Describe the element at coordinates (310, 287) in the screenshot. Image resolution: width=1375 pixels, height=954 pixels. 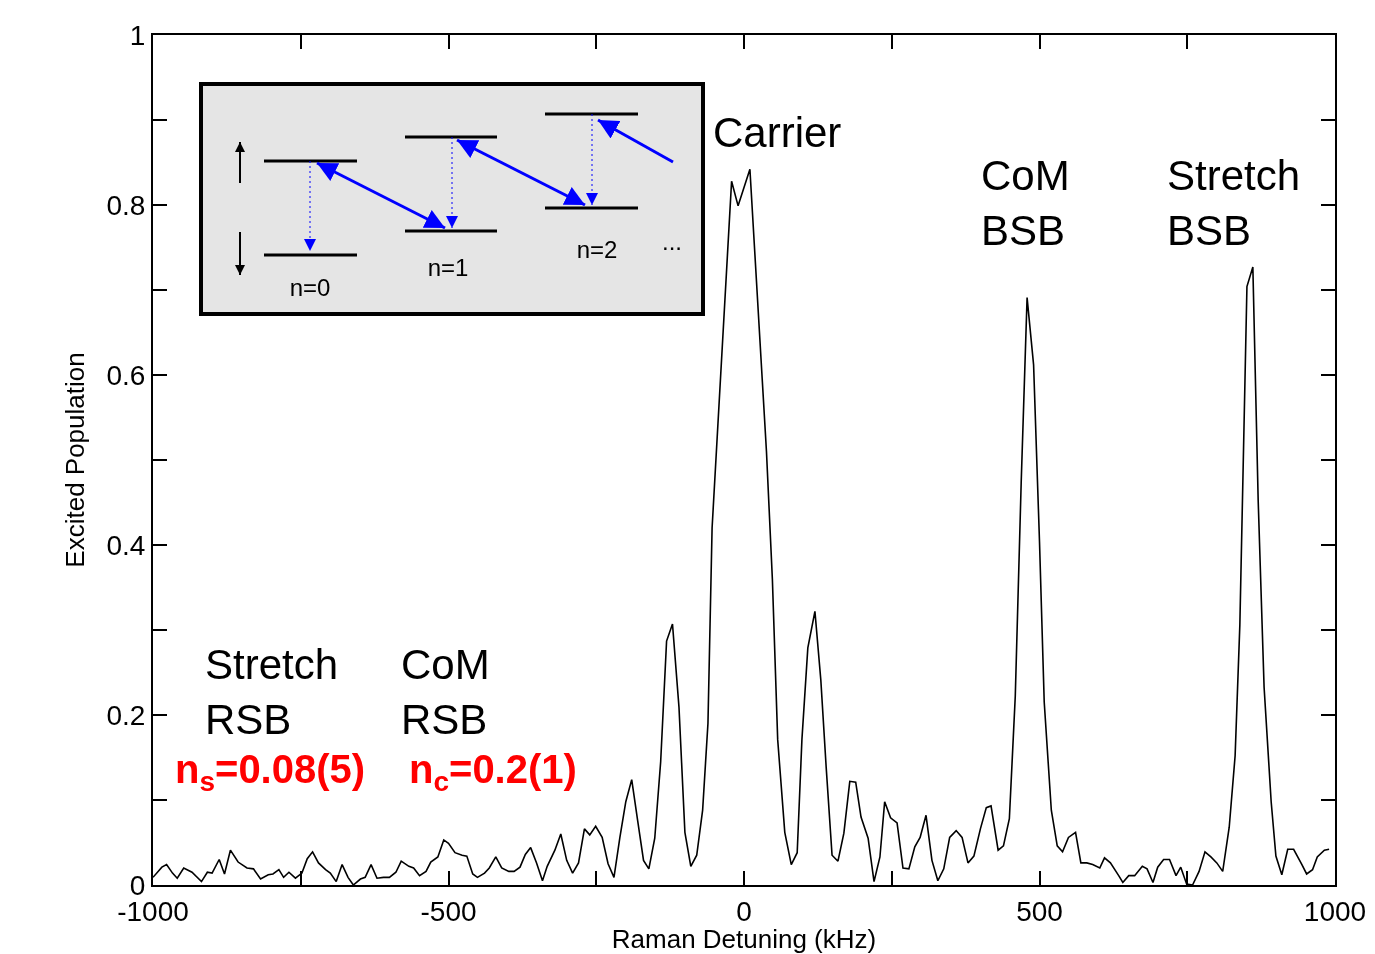
I see `annotation: n=0` at that location.